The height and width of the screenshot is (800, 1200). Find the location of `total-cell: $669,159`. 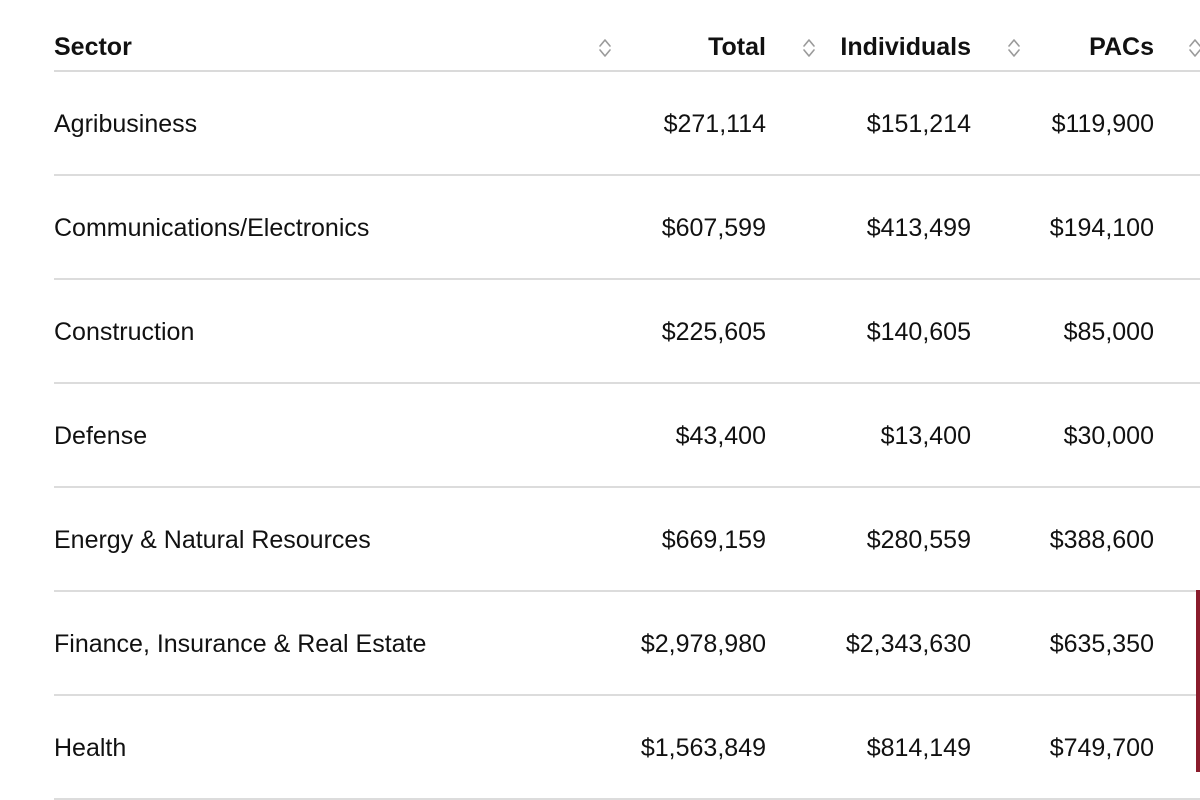

total-cell: $669,159 is located at coordinates (713, 540).